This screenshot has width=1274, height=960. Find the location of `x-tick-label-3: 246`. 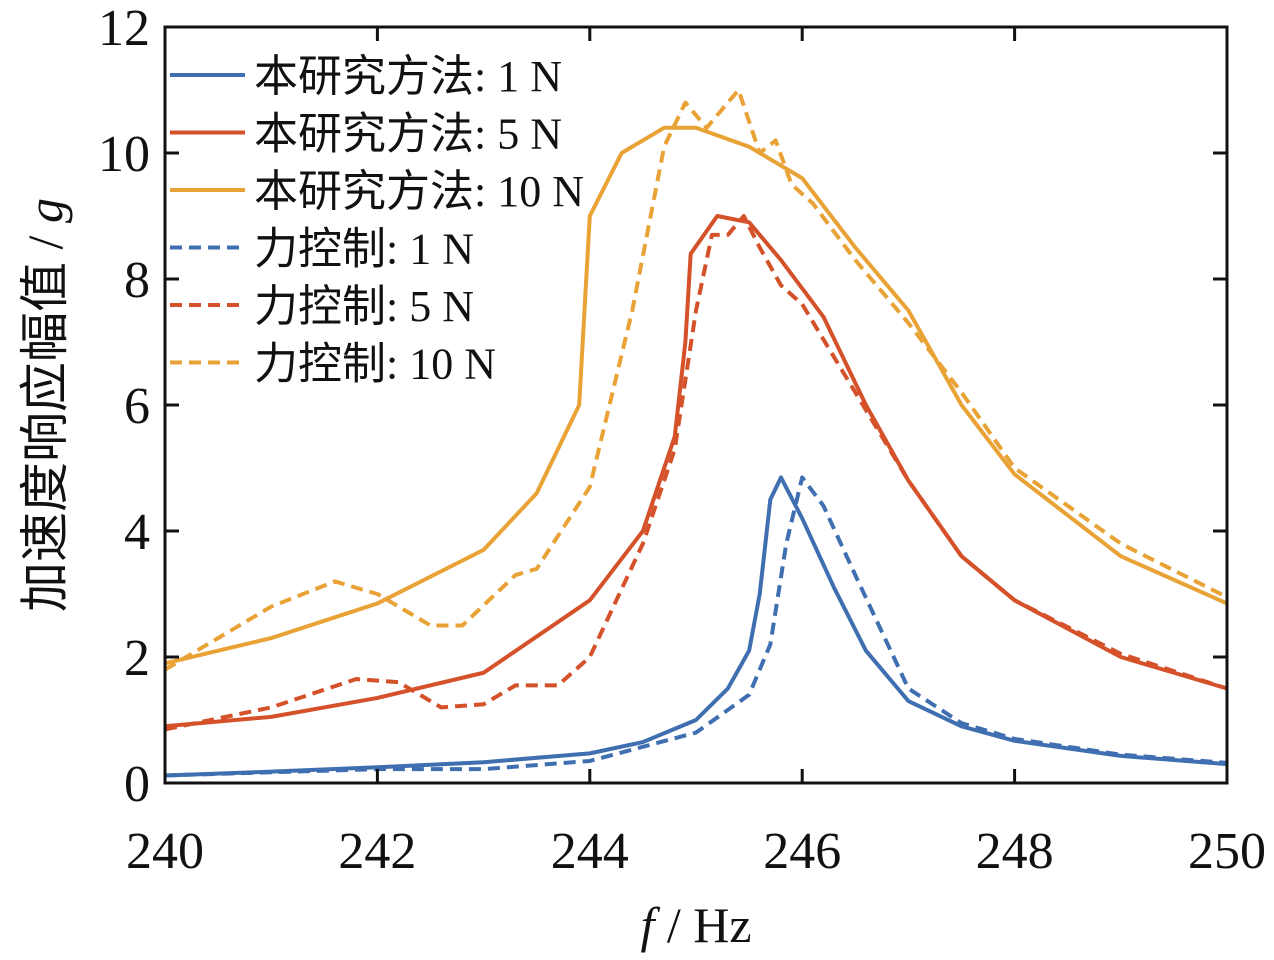

x-tick-label-3: 246 is located at coordinates (802, 851).